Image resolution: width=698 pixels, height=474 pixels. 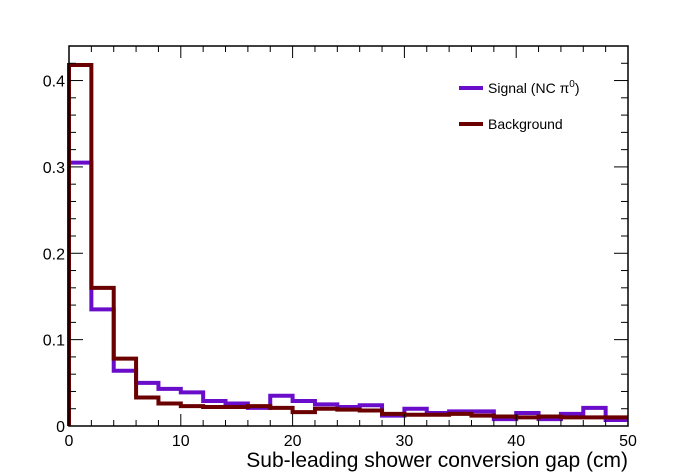 What do you see at coordinates (437, 460) in the screenshot?
I see `x-axis-title: Sub-leading shower conversion gap (cm)` at bounding box center [437, 460].